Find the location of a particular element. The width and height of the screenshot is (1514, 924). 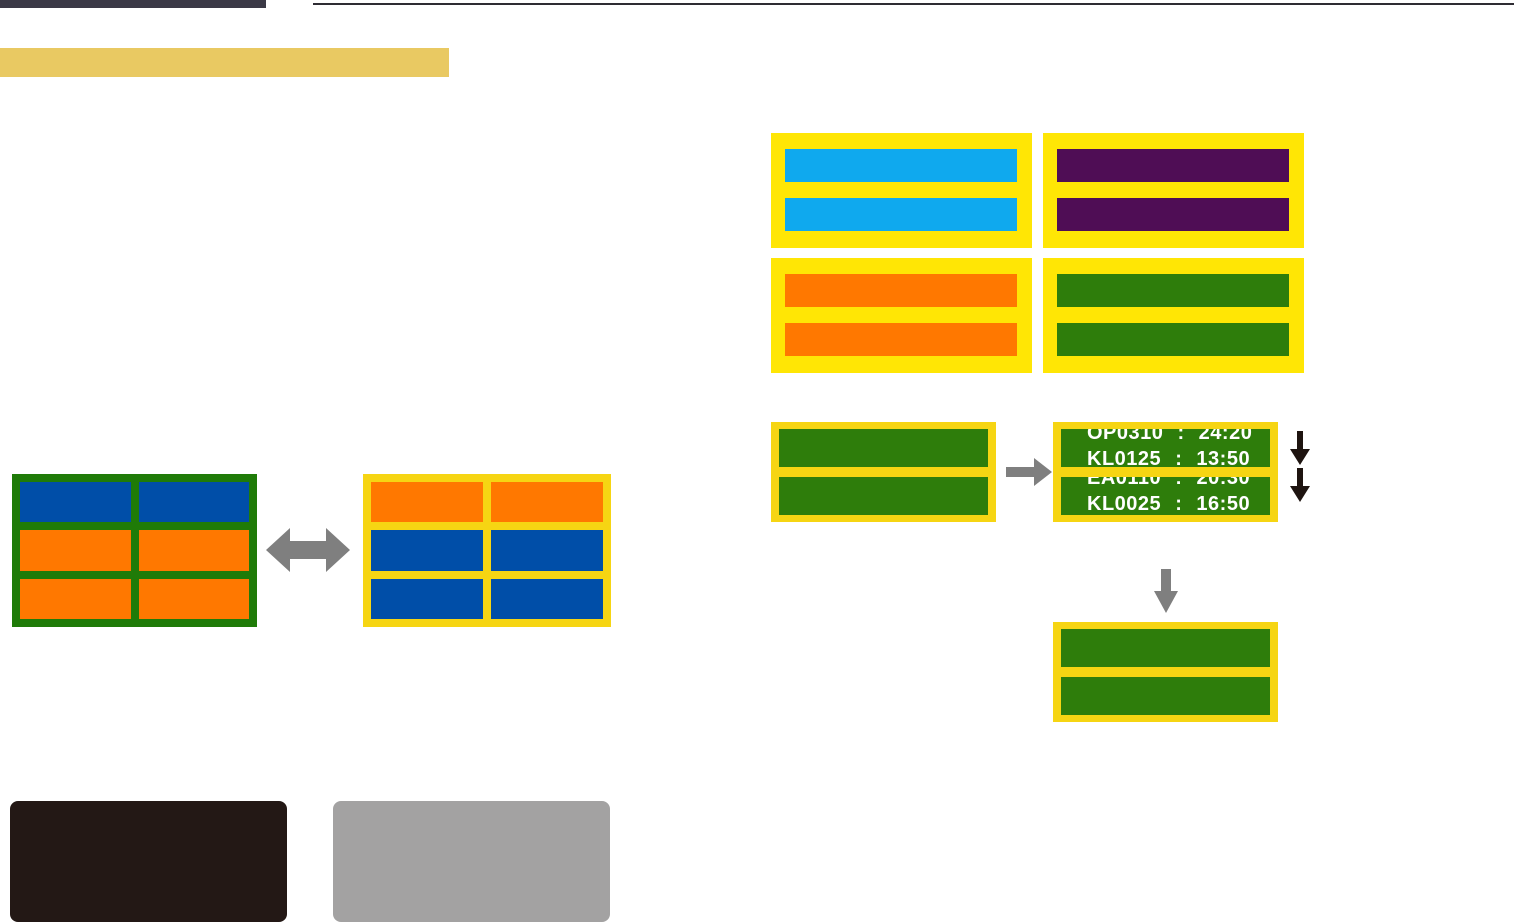

dark-screen-panel is located at coordinates (148, 861).